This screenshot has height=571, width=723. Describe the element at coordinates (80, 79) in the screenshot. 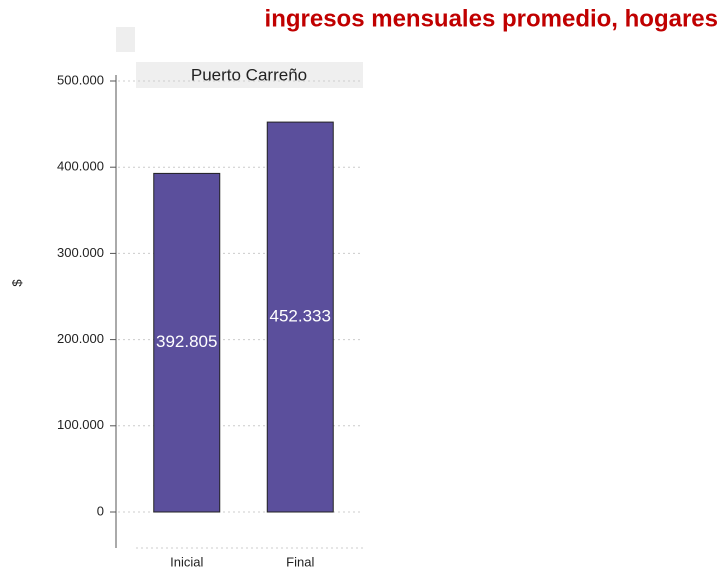

I see `y-tick-label: 500.000` at that location.